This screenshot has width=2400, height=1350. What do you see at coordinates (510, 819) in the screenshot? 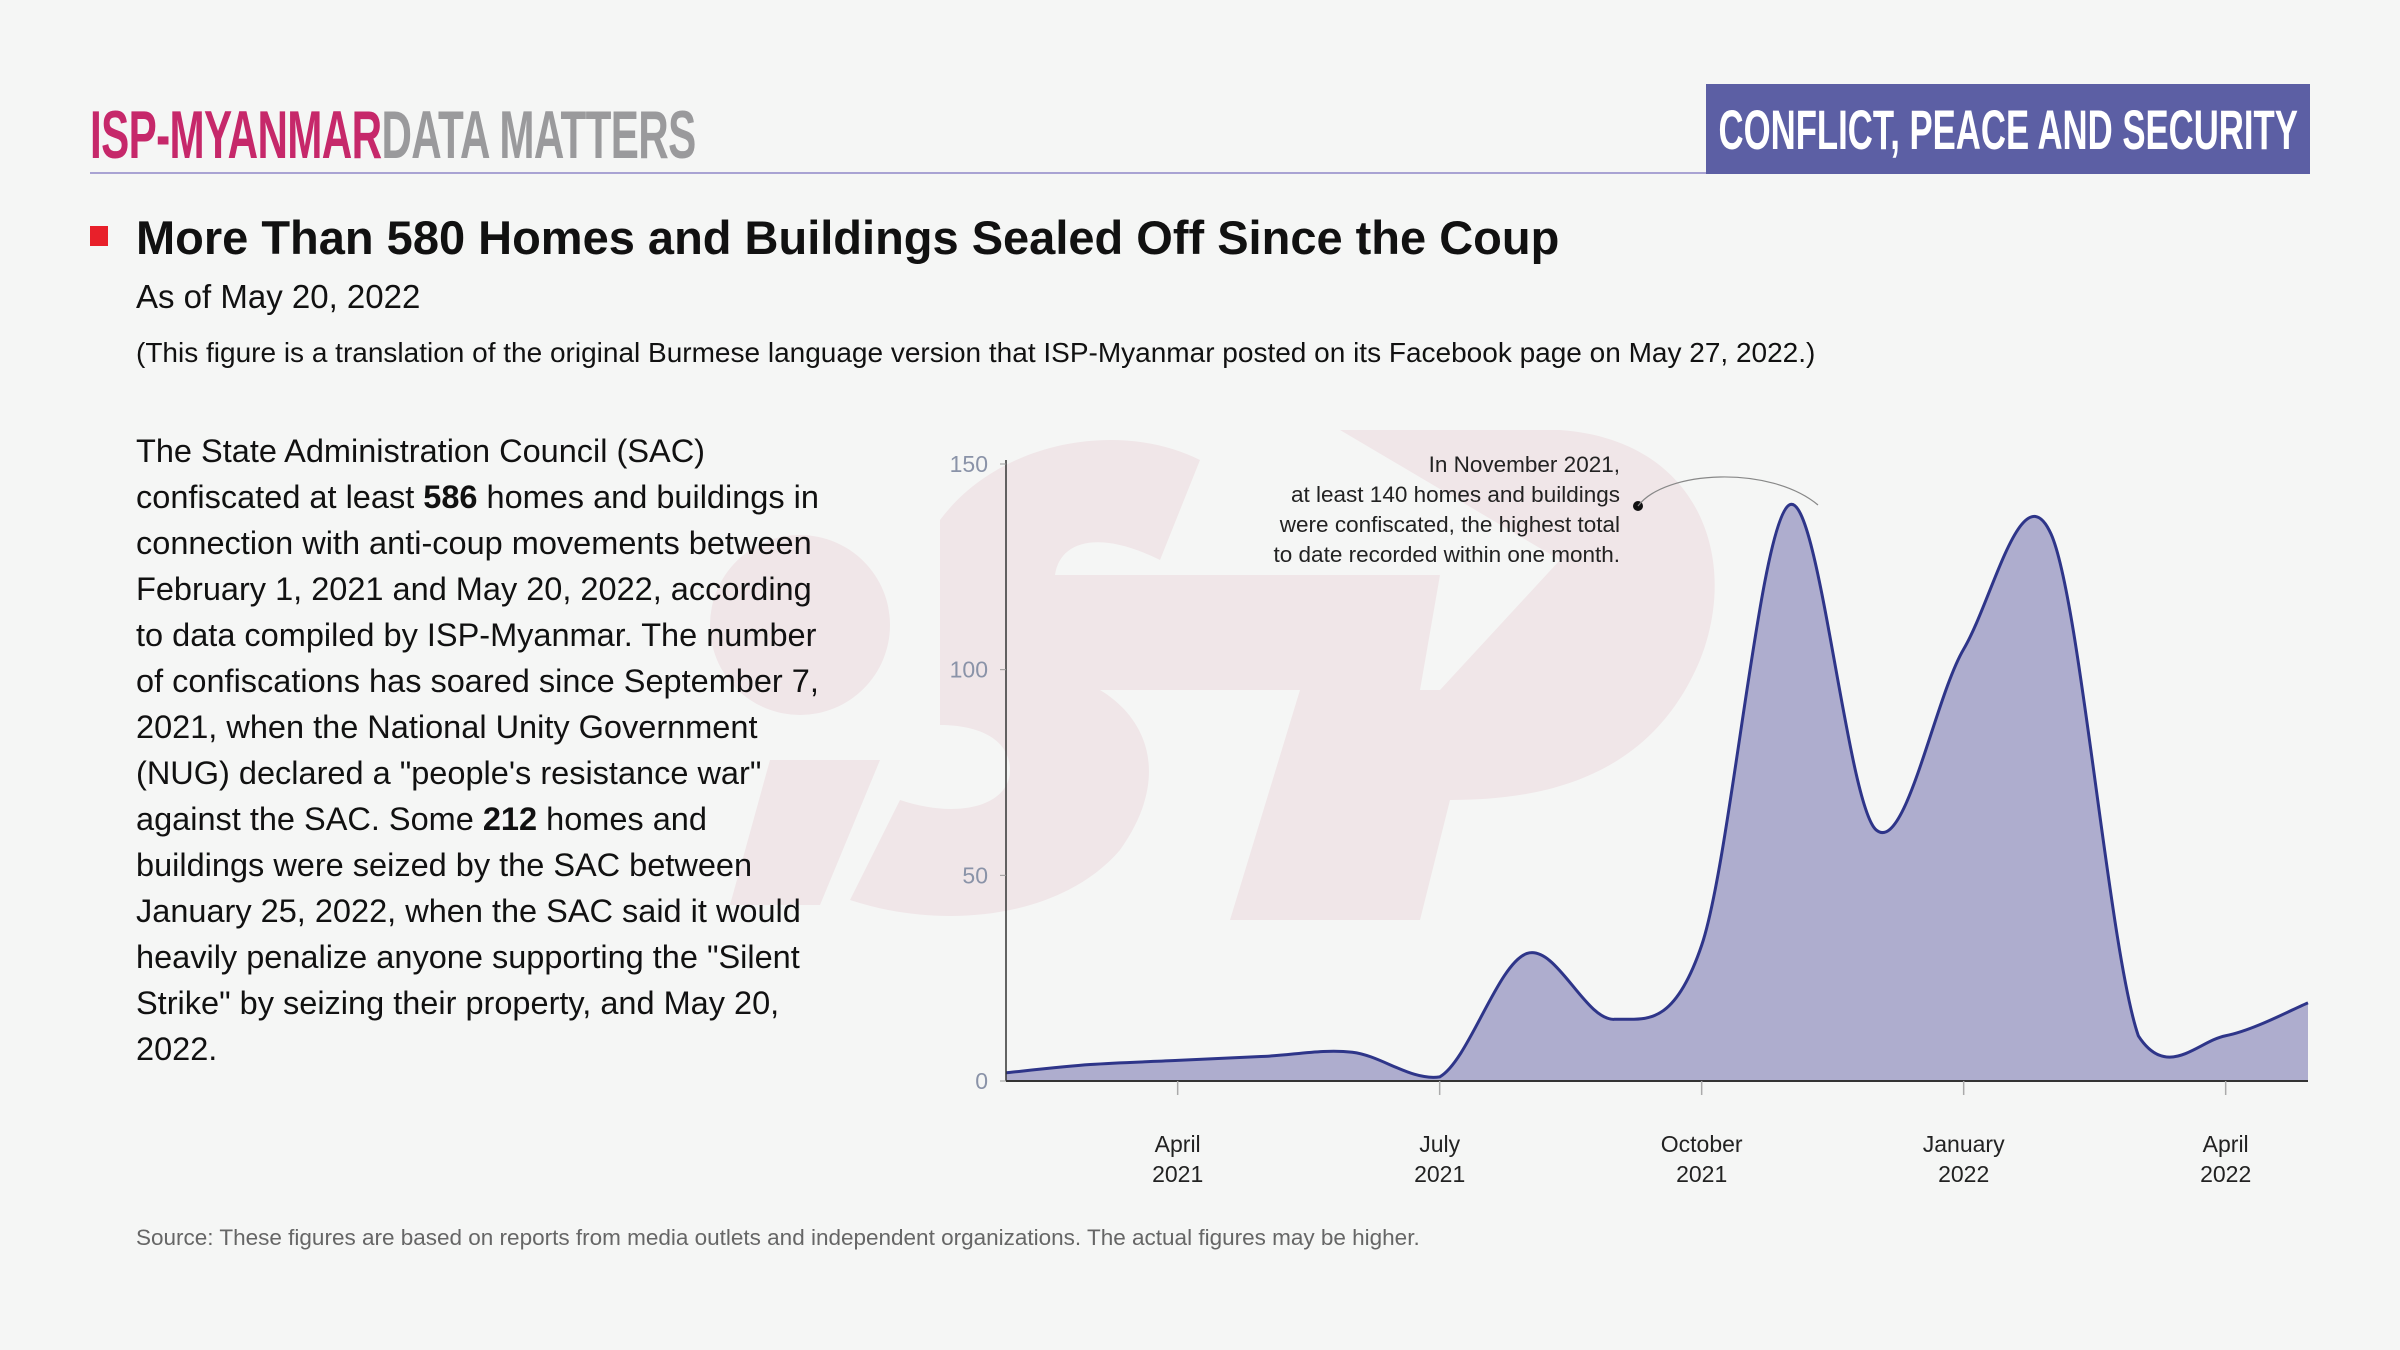
I see `highlight-number: 212` at bounding box center [510, 819].